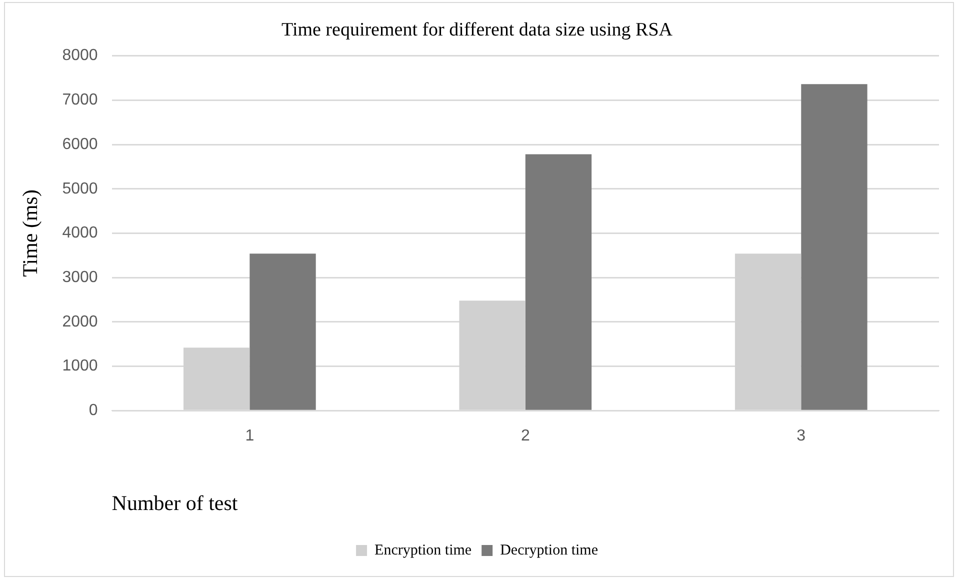  What do you see at coordinates (80, 144) in the screenshot?
I see `y-tick-label: 6000` at bounding box center [80, 144].